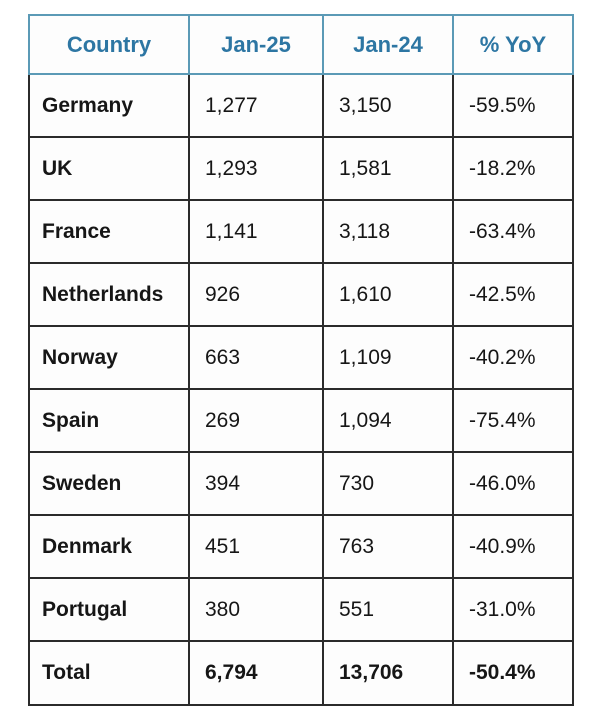 This screenshot has width=600, height=722. What do you see at coordinates (256, 44) in the screenshot?
I see `column-header-jan25: Jan-25` at bounding box center [256, 44].